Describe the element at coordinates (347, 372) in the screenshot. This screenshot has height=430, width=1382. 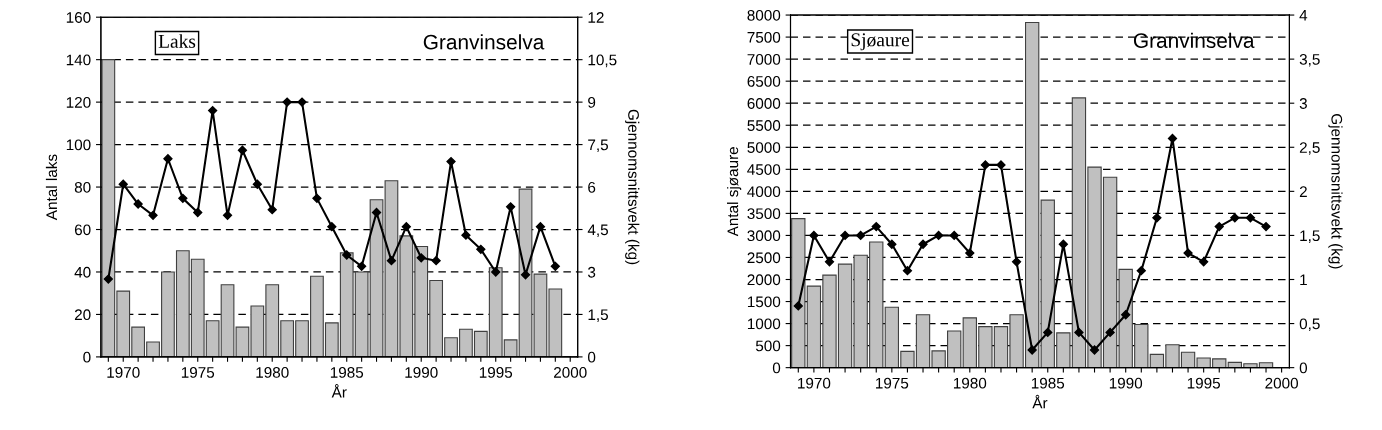
I see `x-tick-label: 1985` at that location.